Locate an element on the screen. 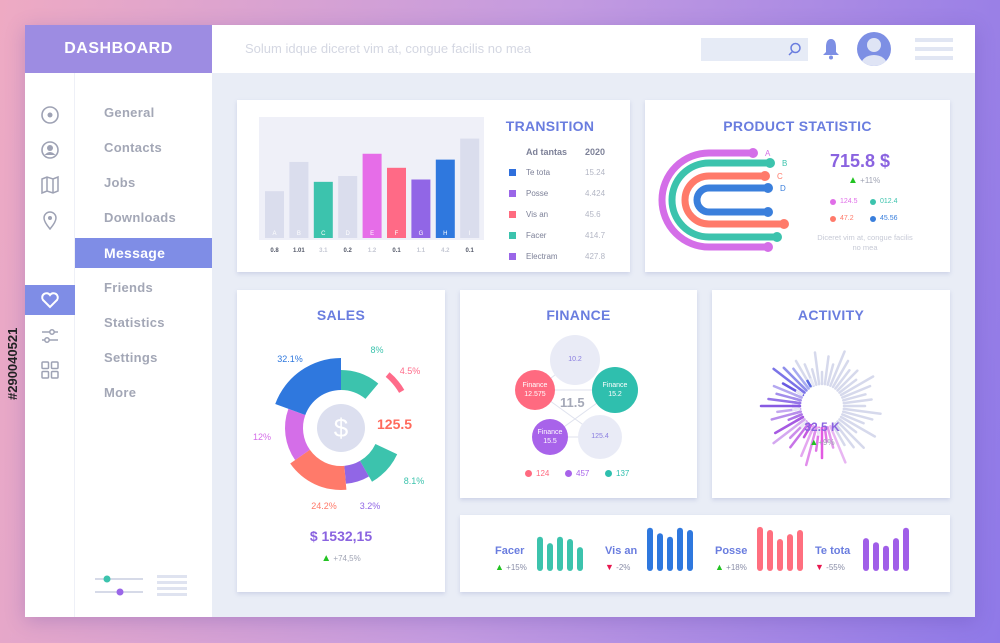 The height and width of the screenshot is (643, 1000). bubble-value: 15.5 is located at coordinates (550, 441).